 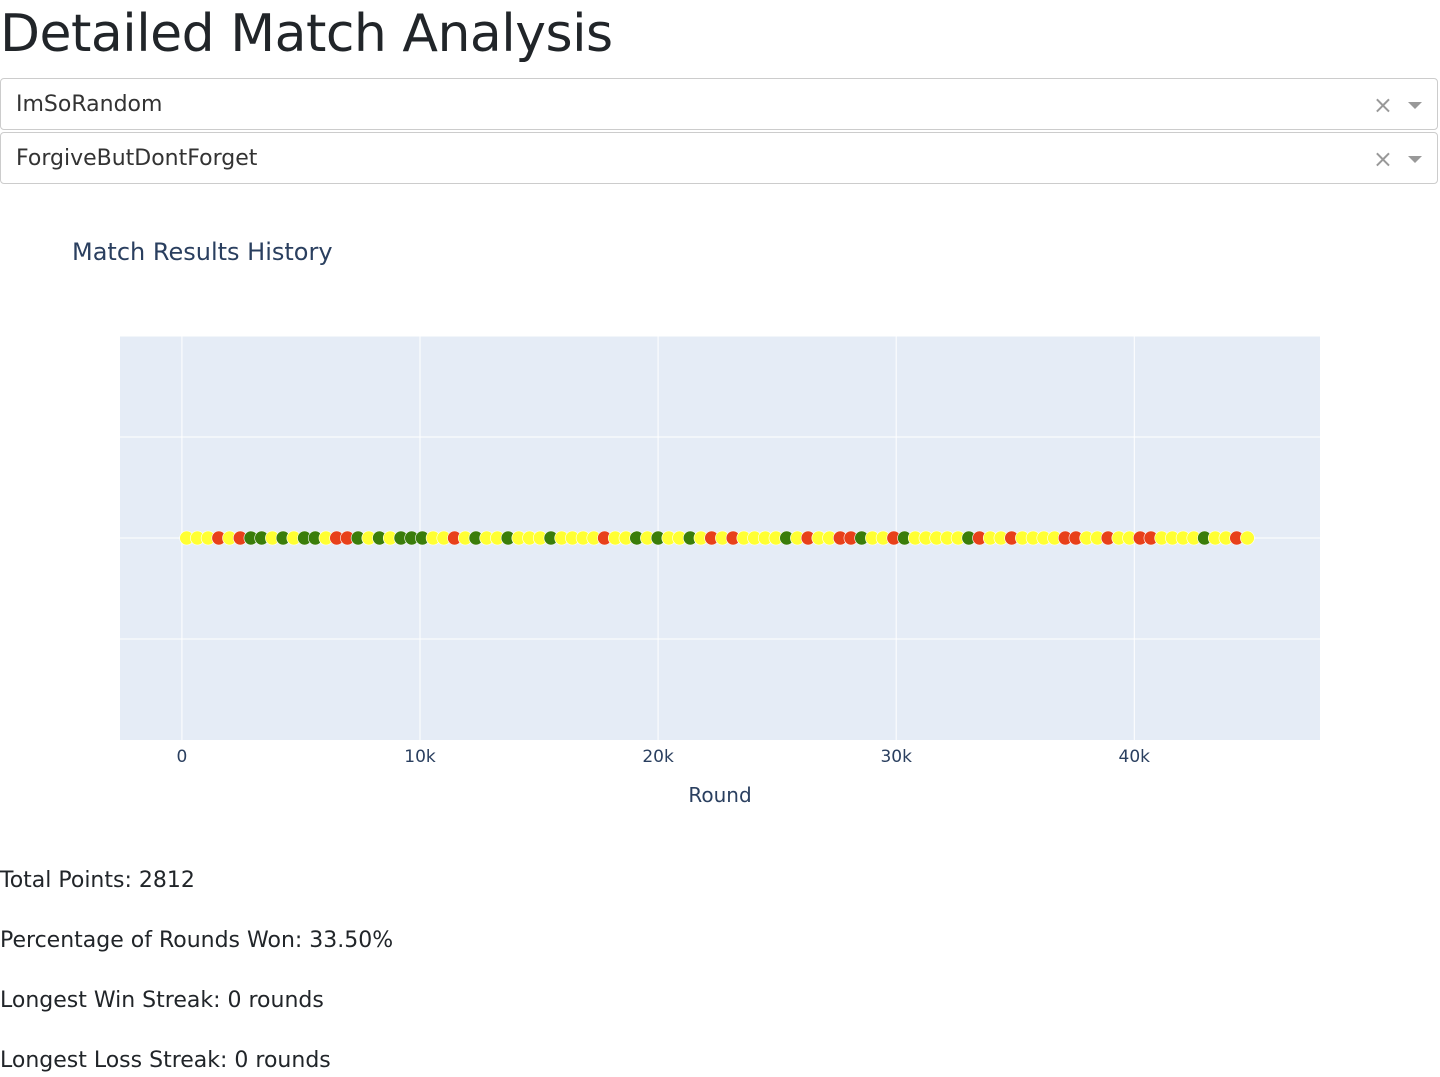 What do you see at coordinates (719, 795) in the screenshot?
I see `x-axis-label: Round` at bounding box center [719, 795].